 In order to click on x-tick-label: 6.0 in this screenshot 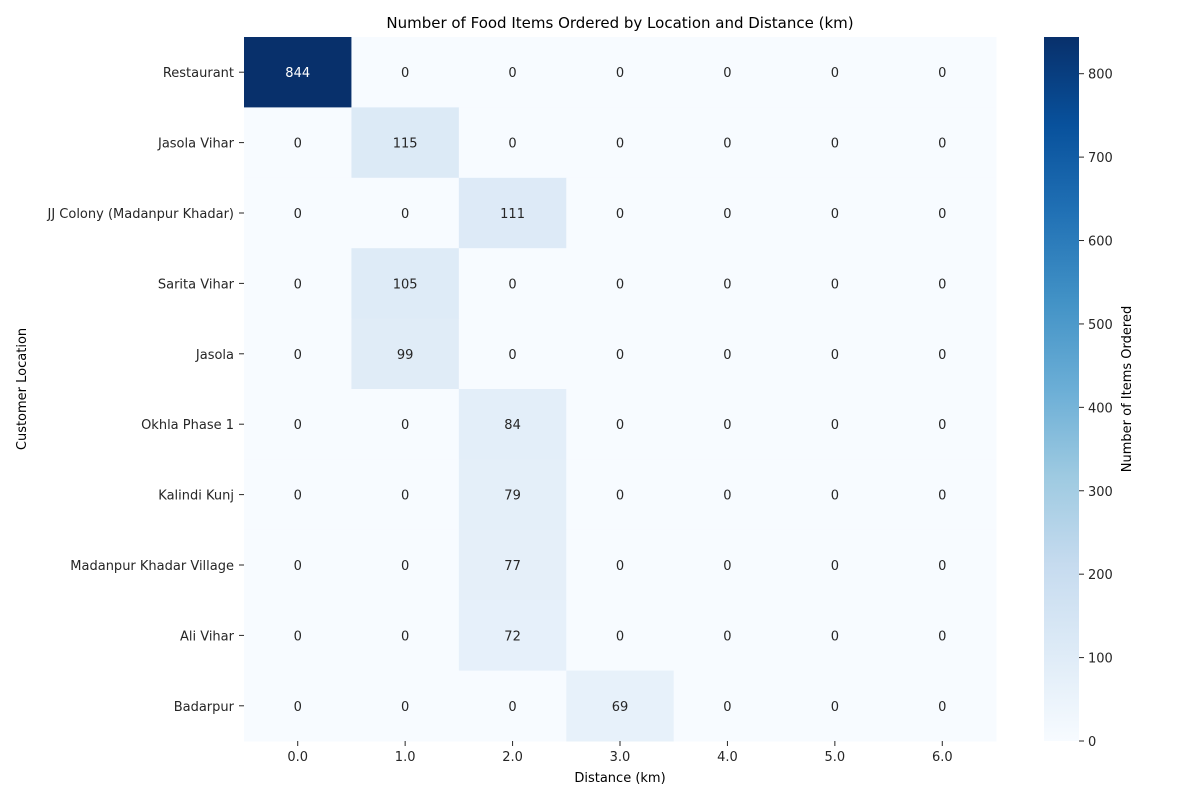, I will do `click(942, 757)`.